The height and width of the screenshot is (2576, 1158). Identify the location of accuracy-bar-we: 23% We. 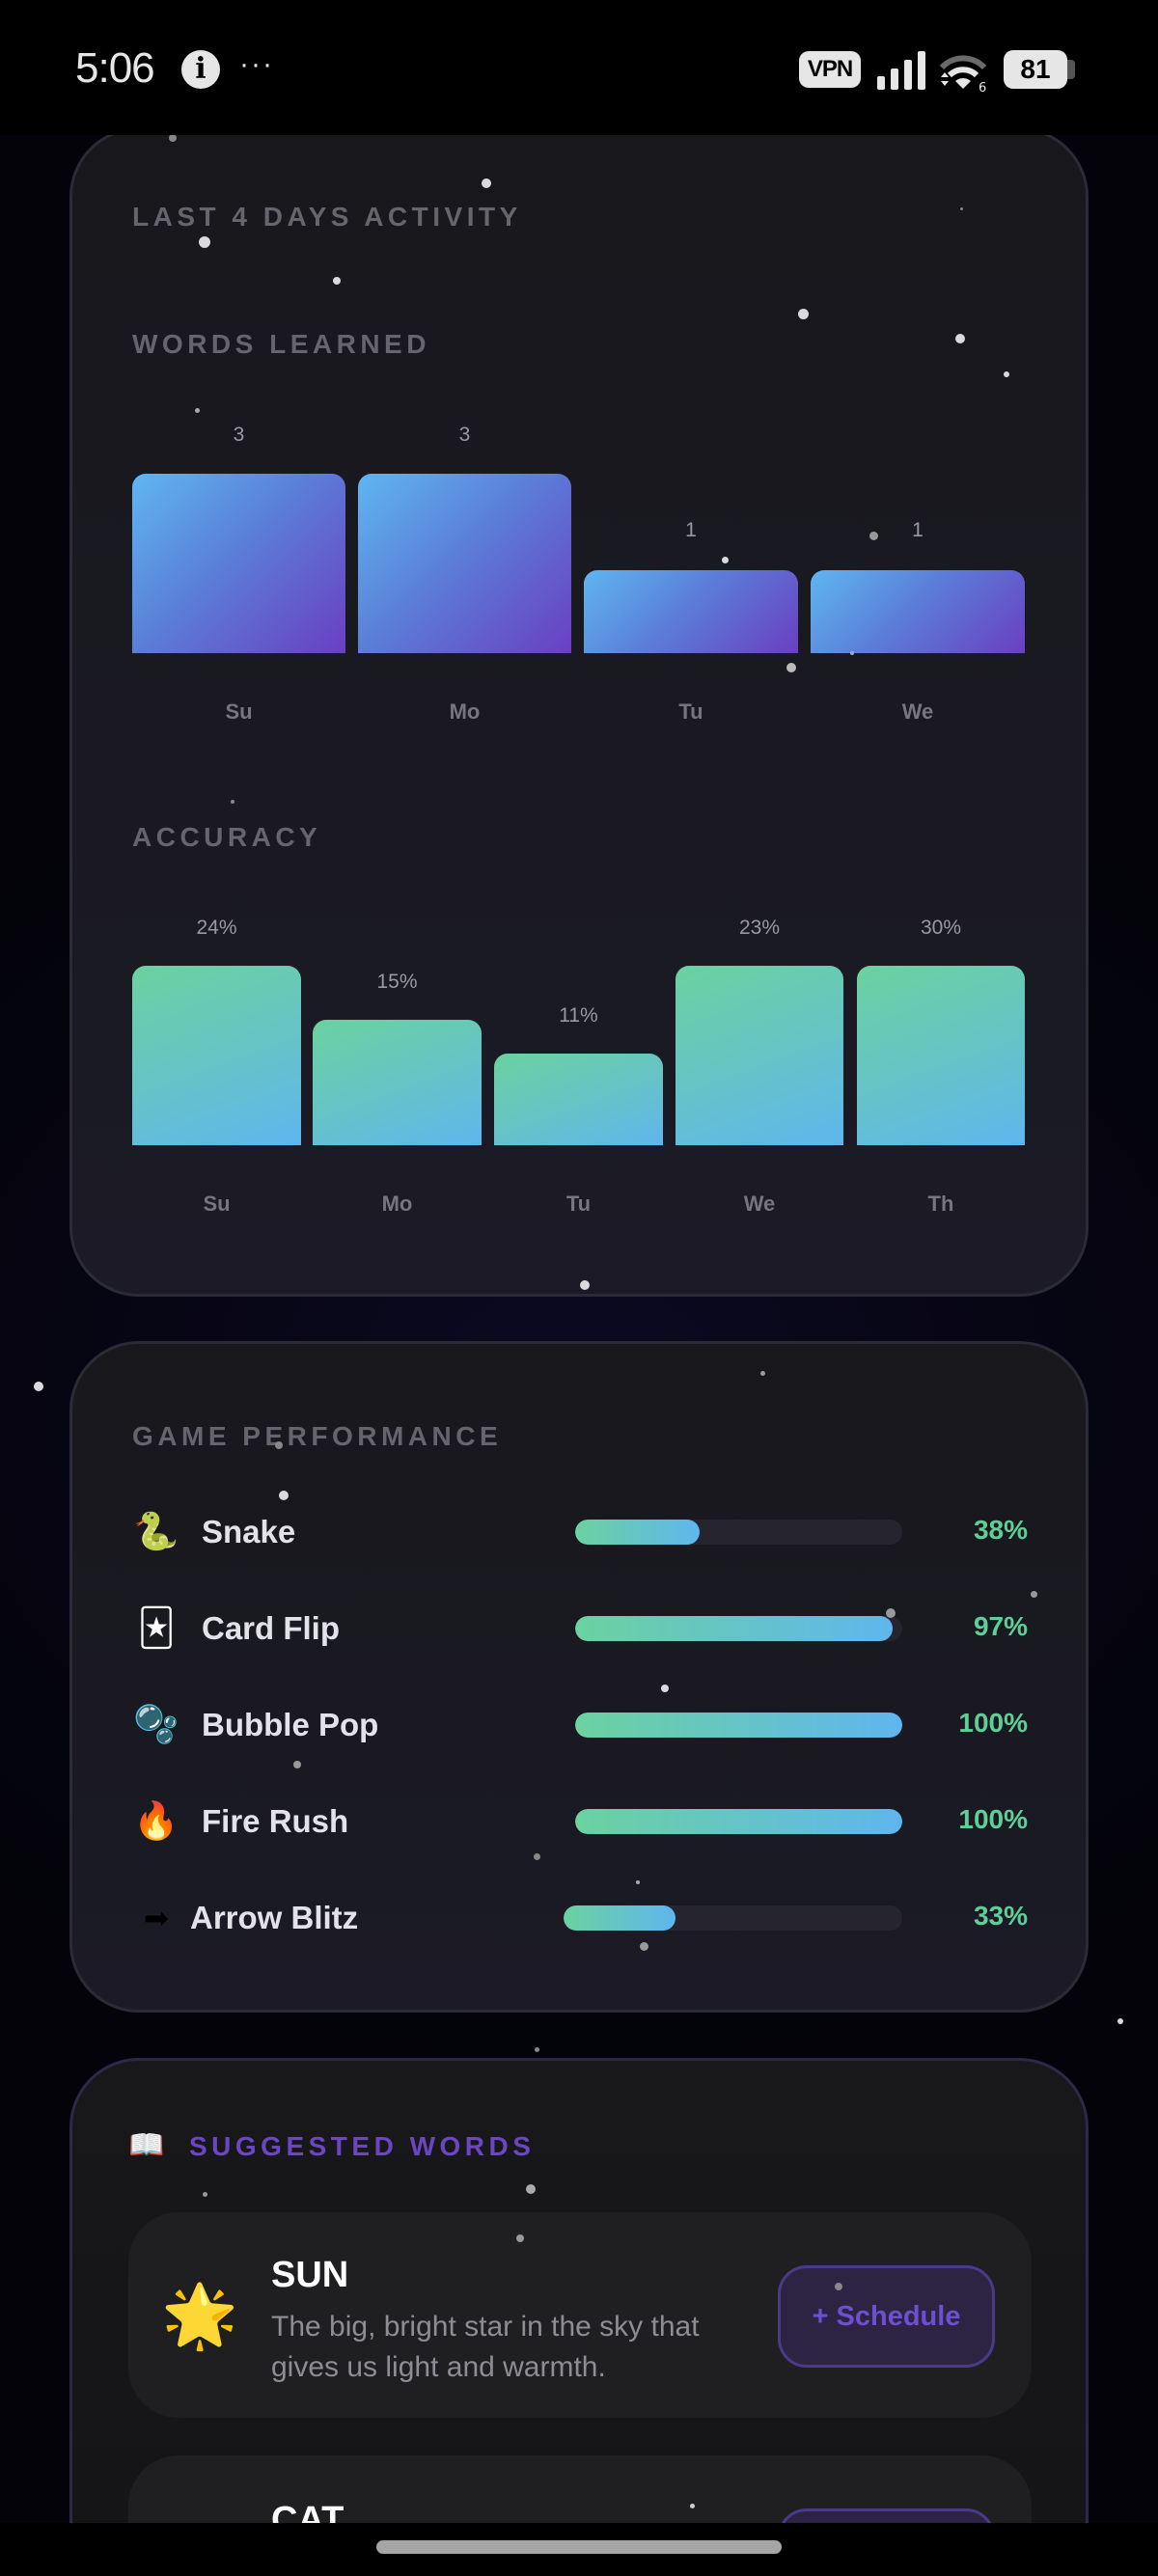
(759, 1095).